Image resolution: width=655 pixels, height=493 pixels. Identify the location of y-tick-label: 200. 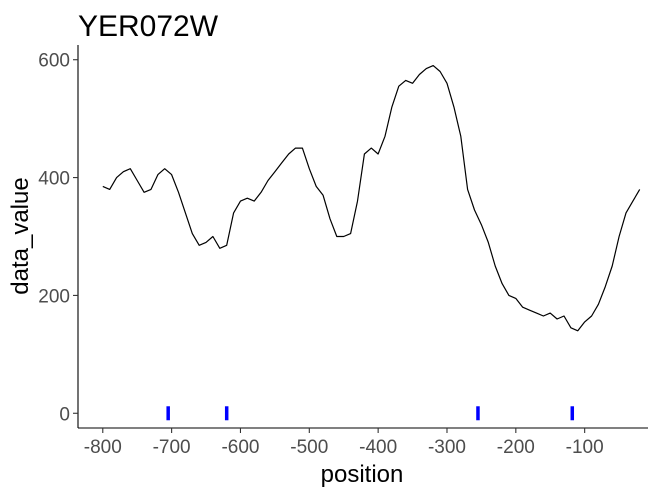
(54, 296).